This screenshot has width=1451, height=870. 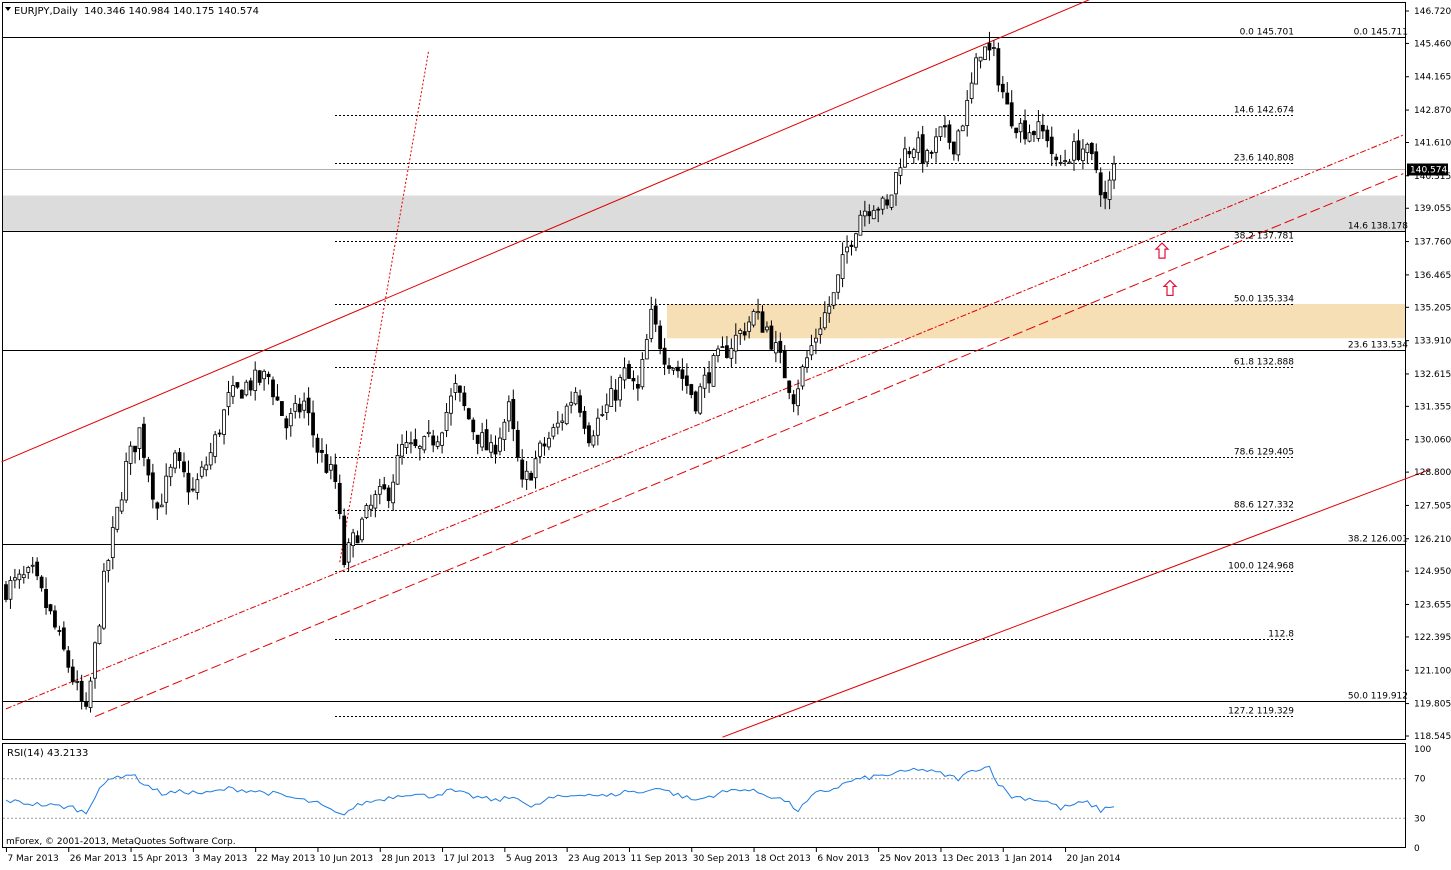 I want to click on rsi-tick-label: 100, so click(x=1422, y=750).